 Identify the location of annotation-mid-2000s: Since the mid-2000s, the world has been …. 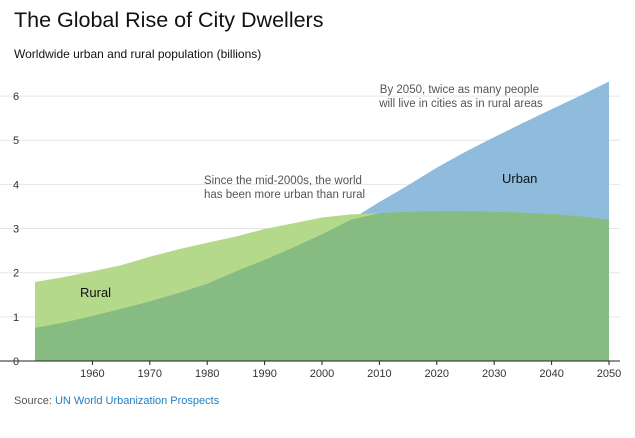
(284, 188).